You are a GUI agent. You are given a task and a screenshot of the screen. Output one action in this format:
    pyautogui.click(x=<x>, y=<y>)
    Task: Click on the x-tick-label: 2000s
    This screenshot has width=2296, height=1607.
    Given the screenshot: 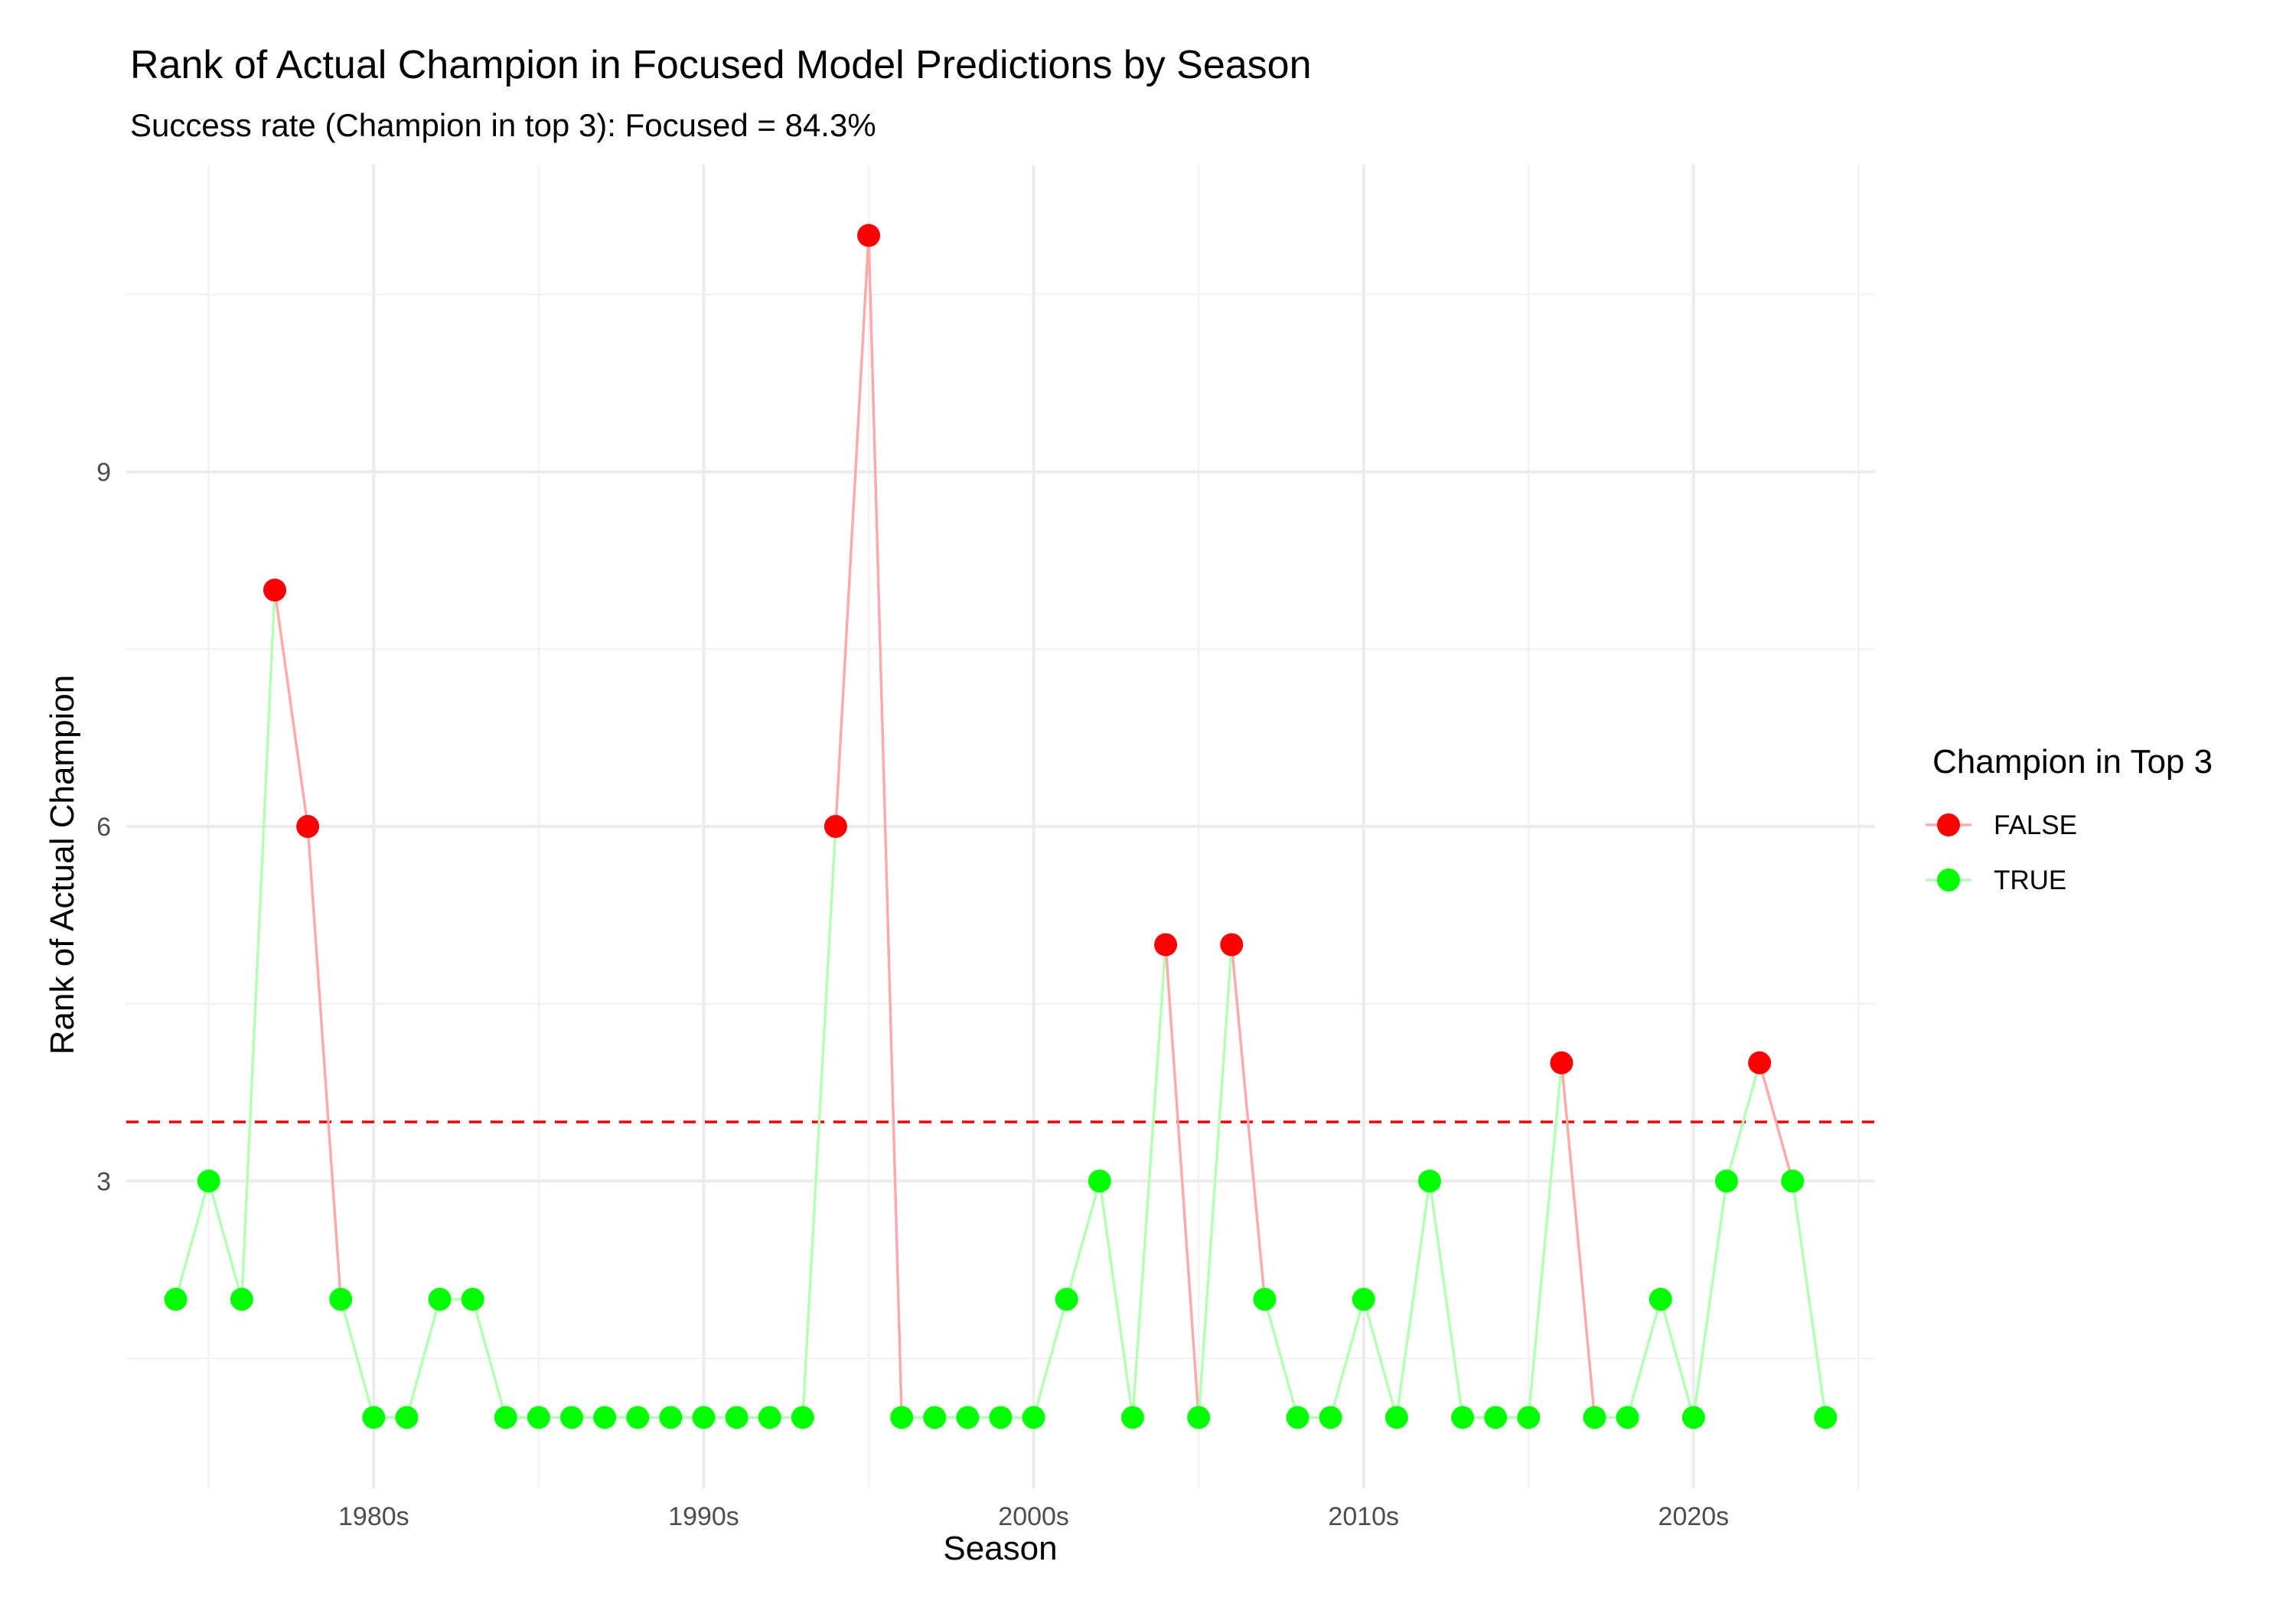 What is the action you would take?
    pyautogui.click(x=1033, y=1516)
    